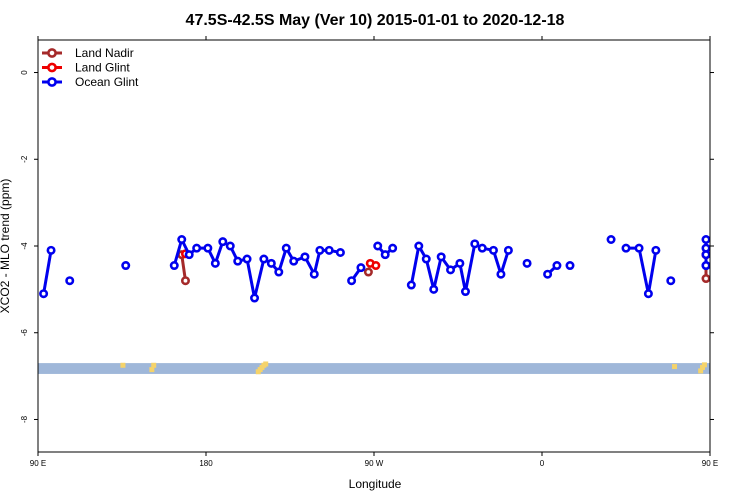 This screenshot has height=500, width=750. I want to click on band-layer, so click(374, 368).